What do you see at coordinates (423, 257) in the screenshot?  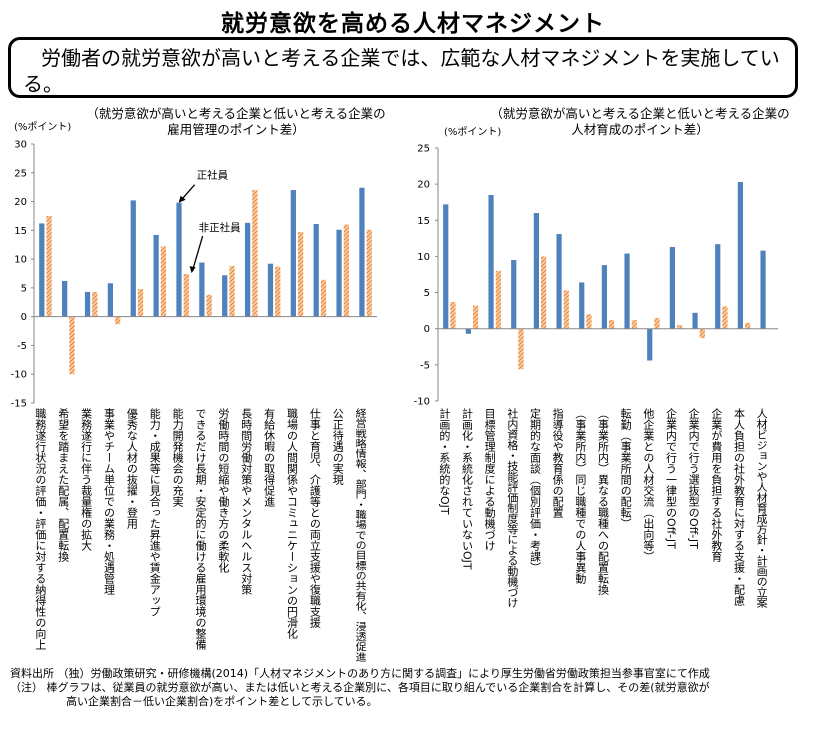 I see `y-tick-label: 10` at bounding box center [423, 257].